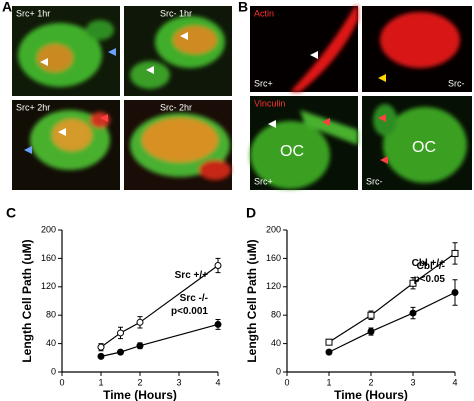 The height and width of the screenshot is (401, 474). What do you see at coordinates (417, 49) in the screenshot?
I see `micrograph: Src-` at bounding box center [417, 49].